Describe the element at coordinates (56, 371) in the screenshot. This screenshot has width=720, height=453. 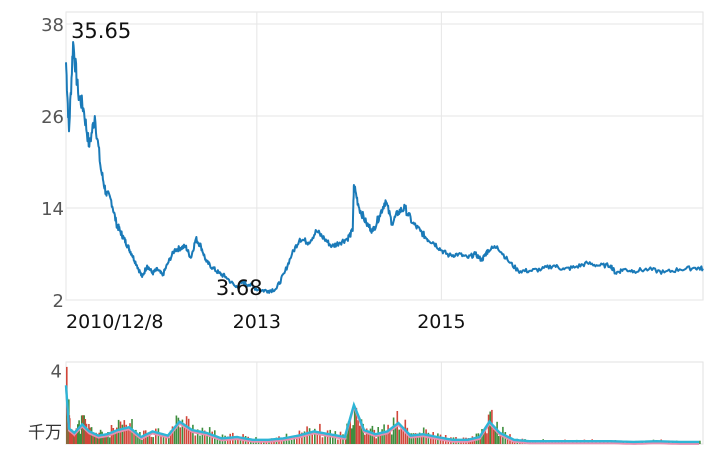
I see `volume-y-tick-label: 4` at that location.